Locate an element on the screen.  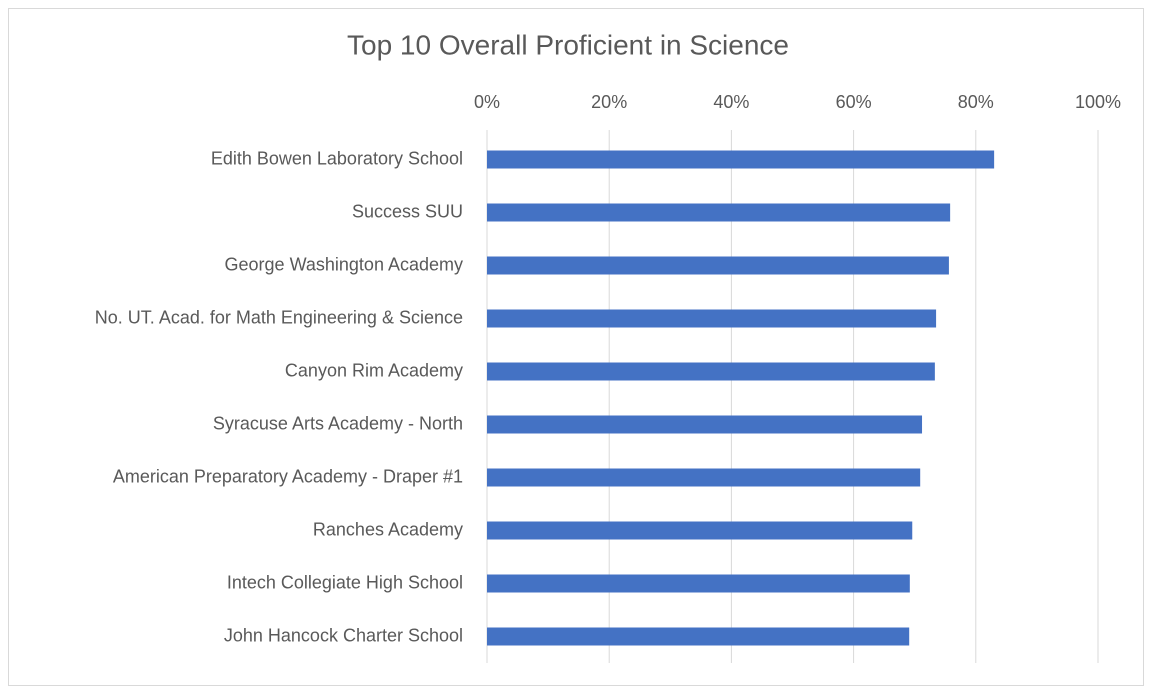
x-tick-label: 80% is located at coordinates (976, 102).